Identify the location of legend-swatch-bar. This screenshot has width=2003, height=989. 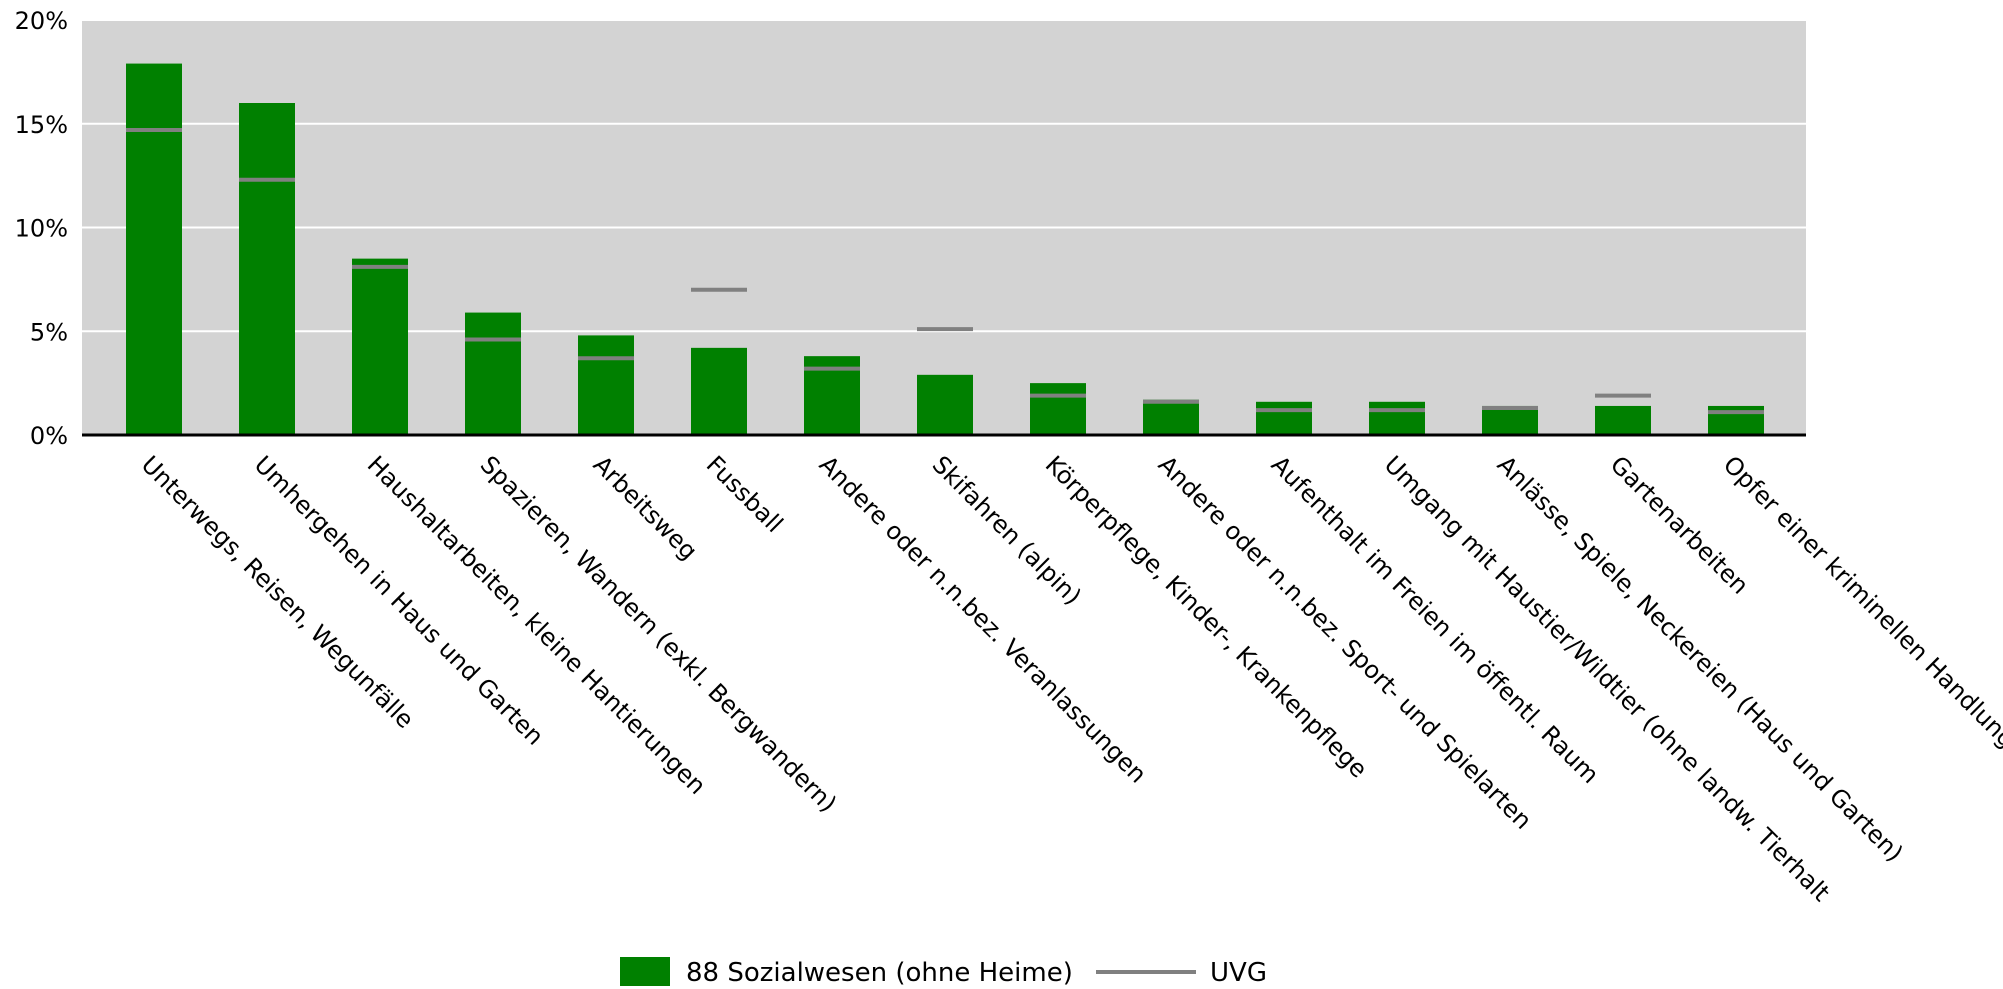
(645, 971).